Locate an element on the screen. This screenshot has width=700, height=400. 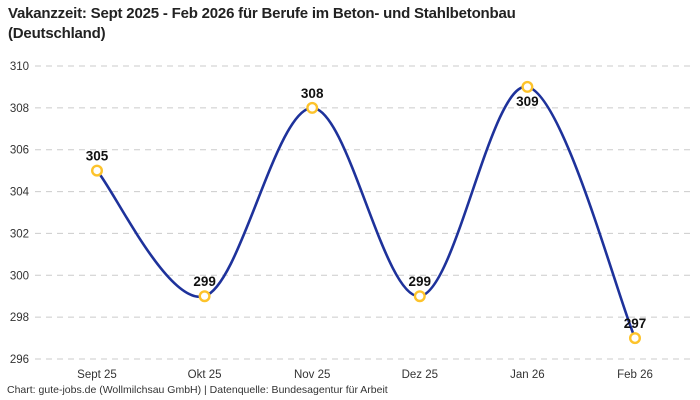
data-point-value-label: 308 is located at coordinates (312, 93).